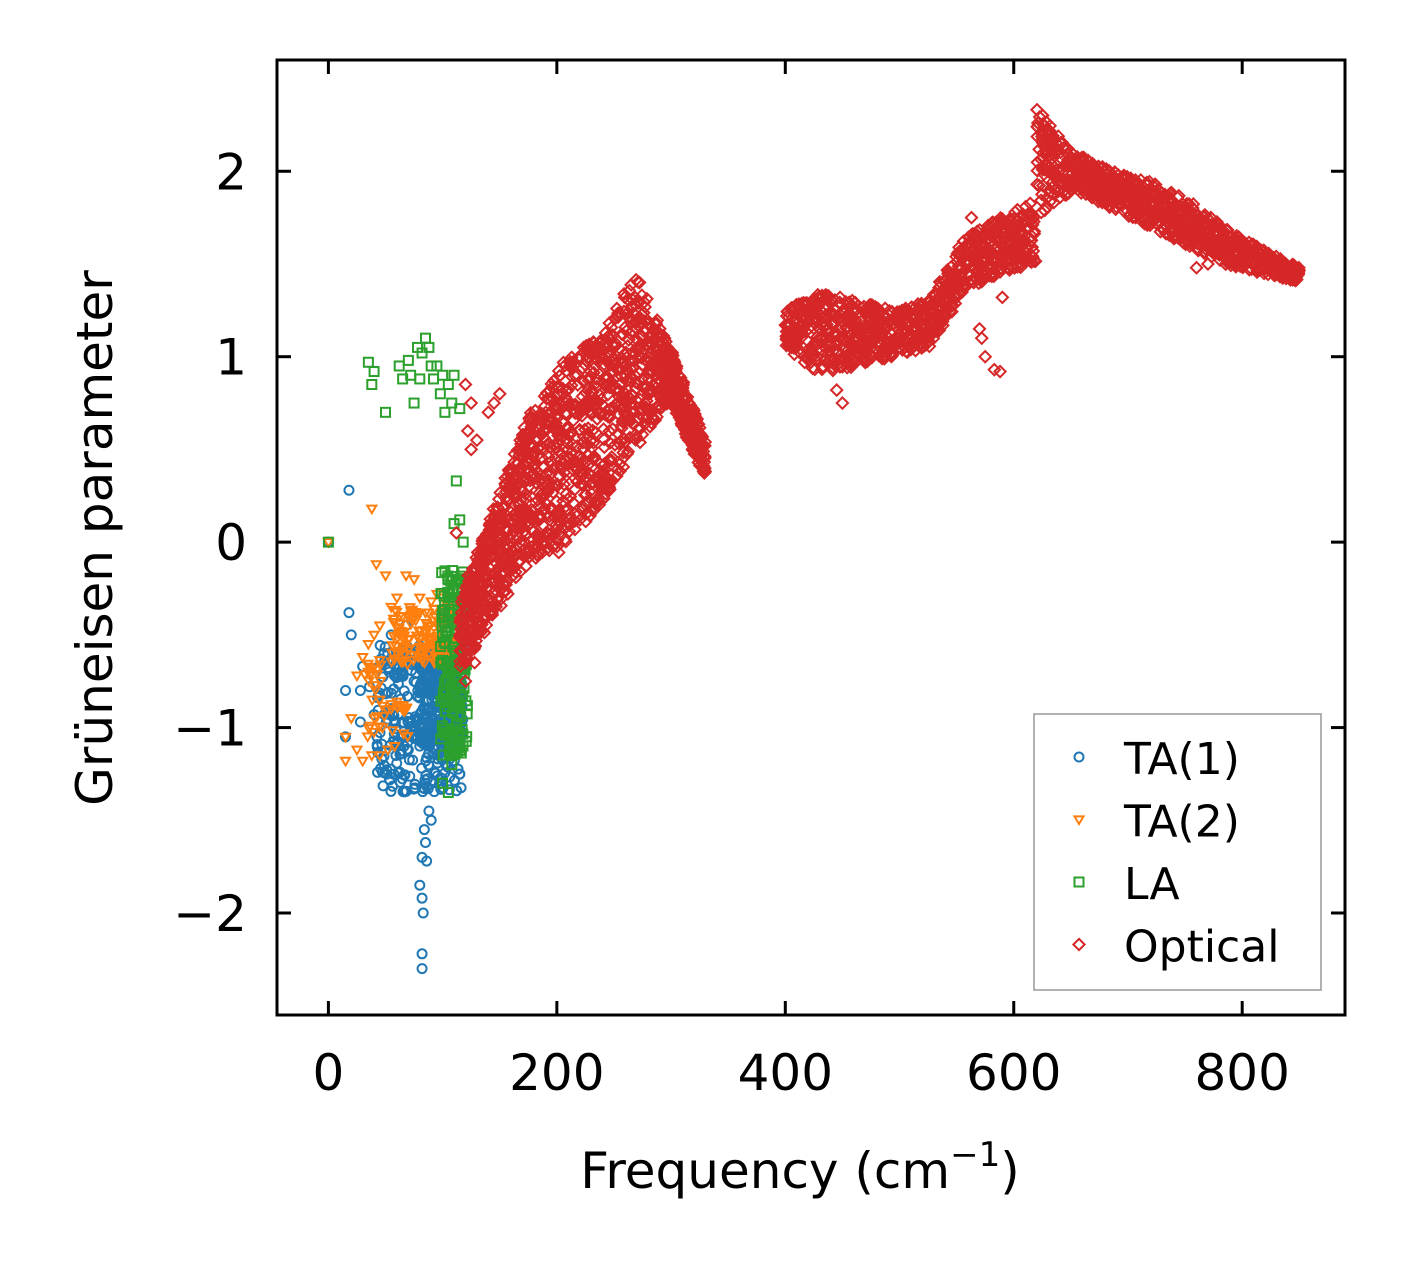  Describe the element at coordinates (1013, 1073) in the screenshot. I see `x-tick-label: 600` at that location.